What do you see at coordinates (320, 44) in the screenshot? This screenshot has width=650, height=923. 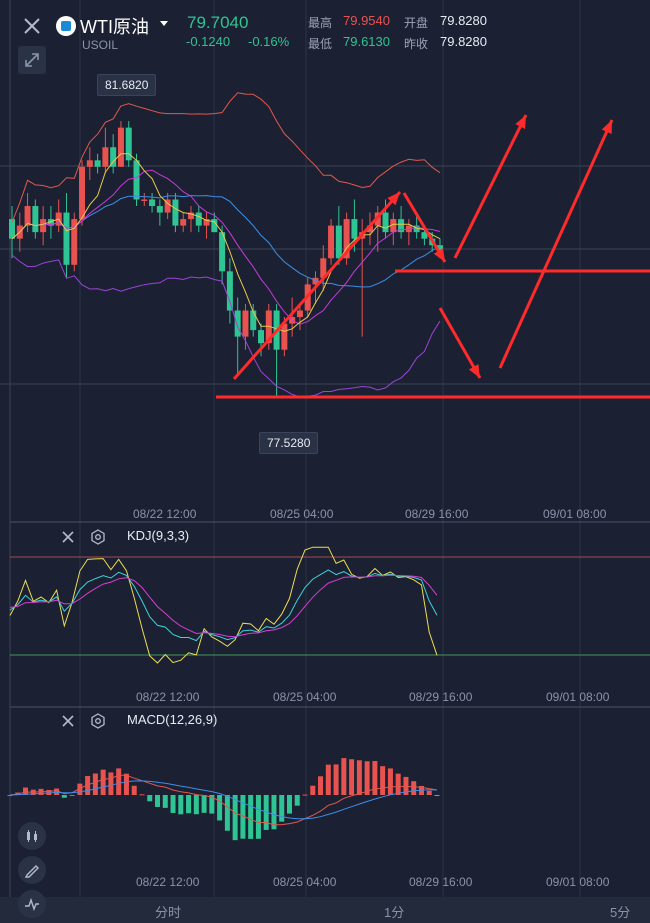 I see `low-label: 最低` at bounding box center [320, 44].